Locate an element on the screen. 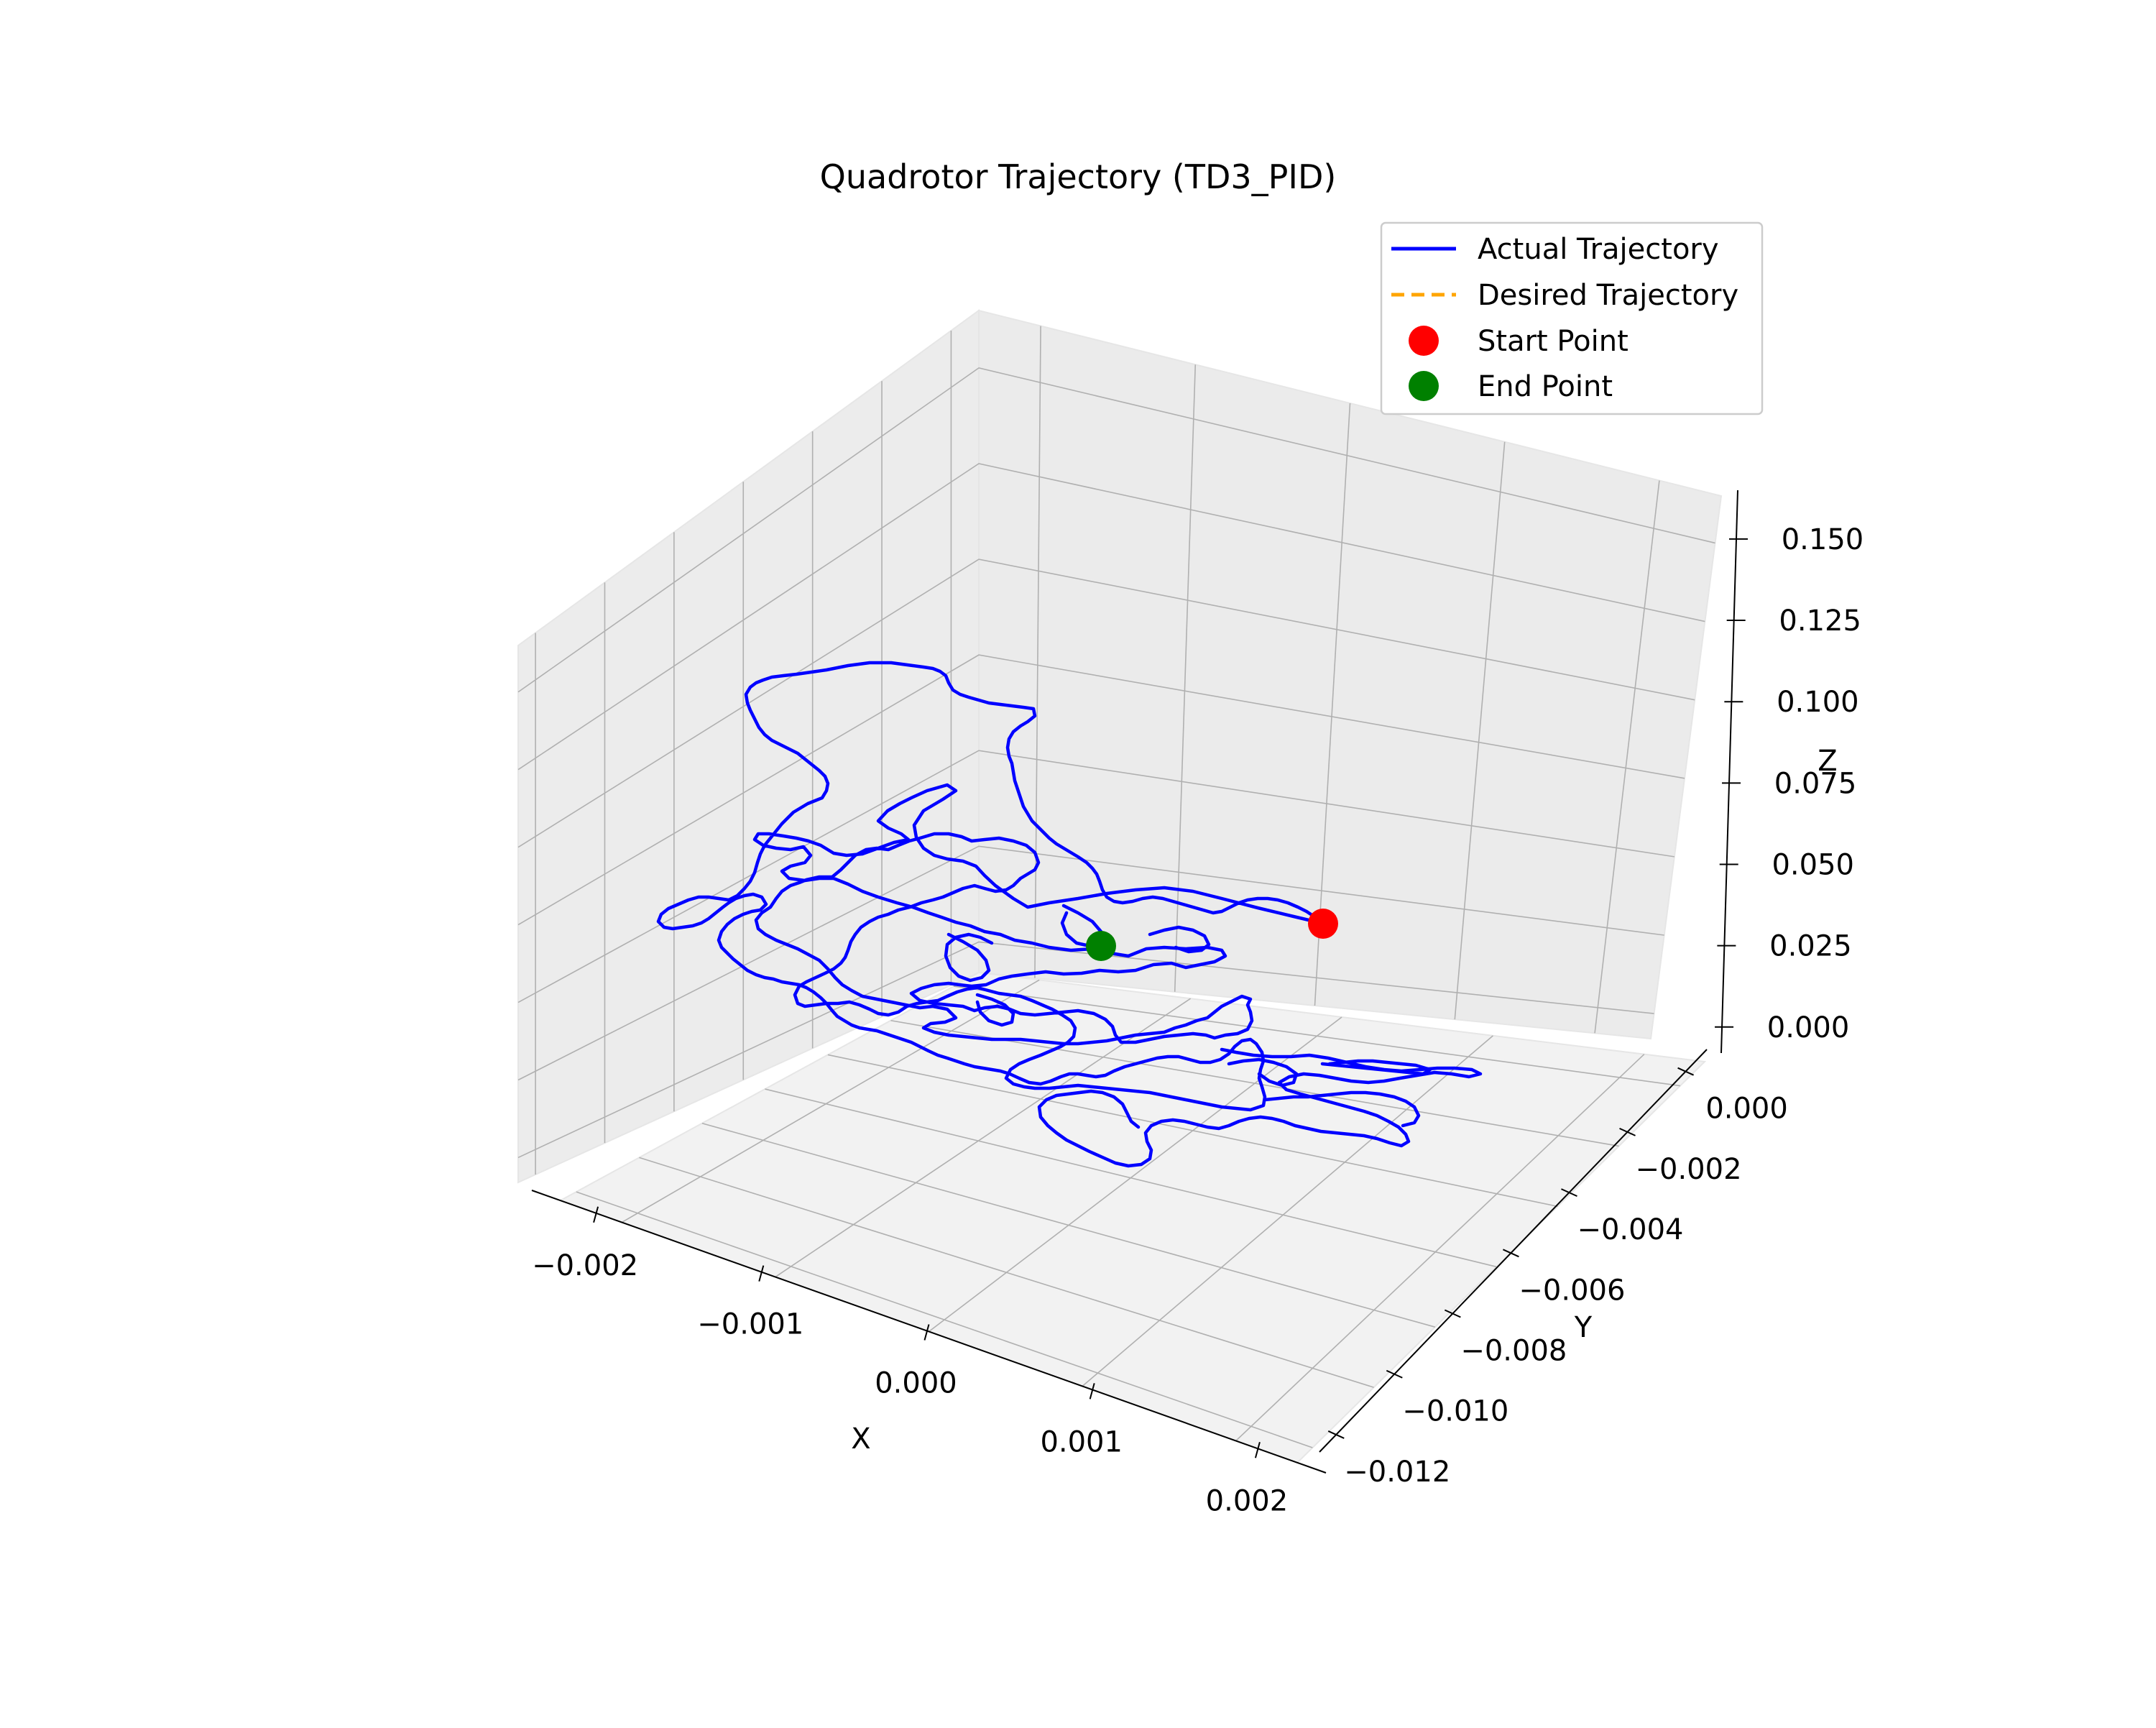 This screenshot has width=2156, height=1728. x-tick-label: 0.000 is located at coordinates (916, 1383).